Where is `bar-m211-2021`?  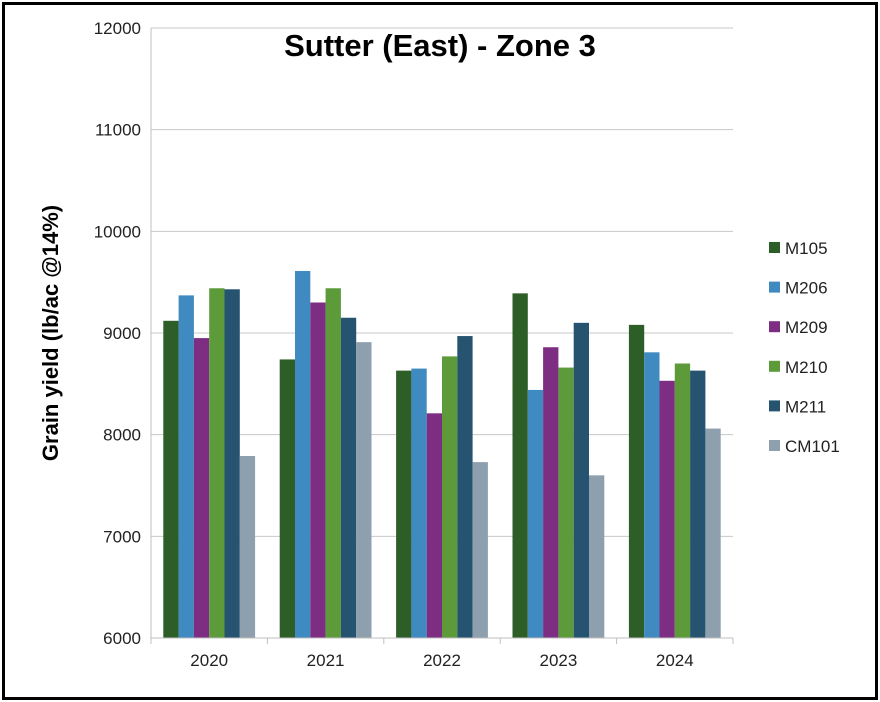
bar-m211-2021 is located at coordinates (348, 477).